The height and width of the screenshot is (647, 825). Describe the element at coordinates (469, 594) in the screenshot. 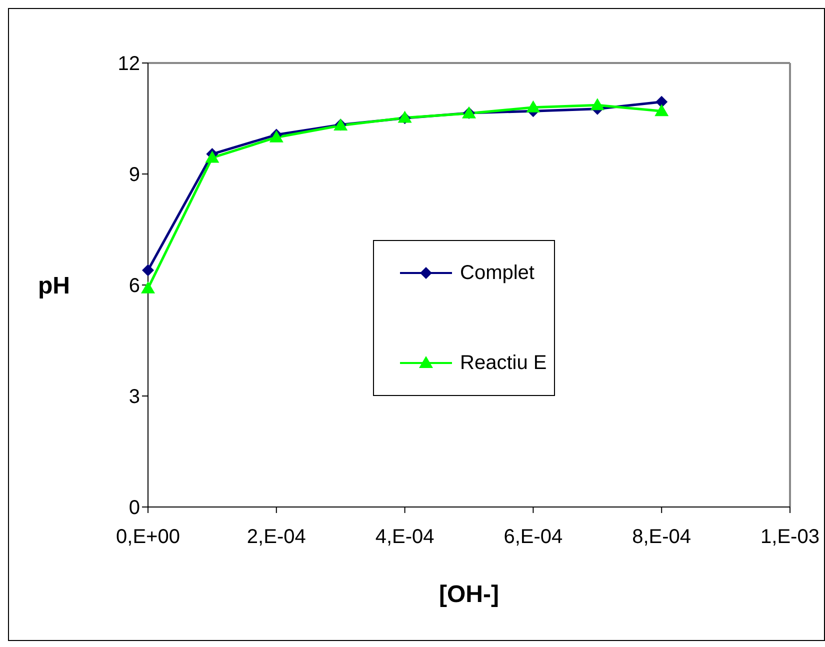

I see `x-axis-title: [OH-]` at that location.